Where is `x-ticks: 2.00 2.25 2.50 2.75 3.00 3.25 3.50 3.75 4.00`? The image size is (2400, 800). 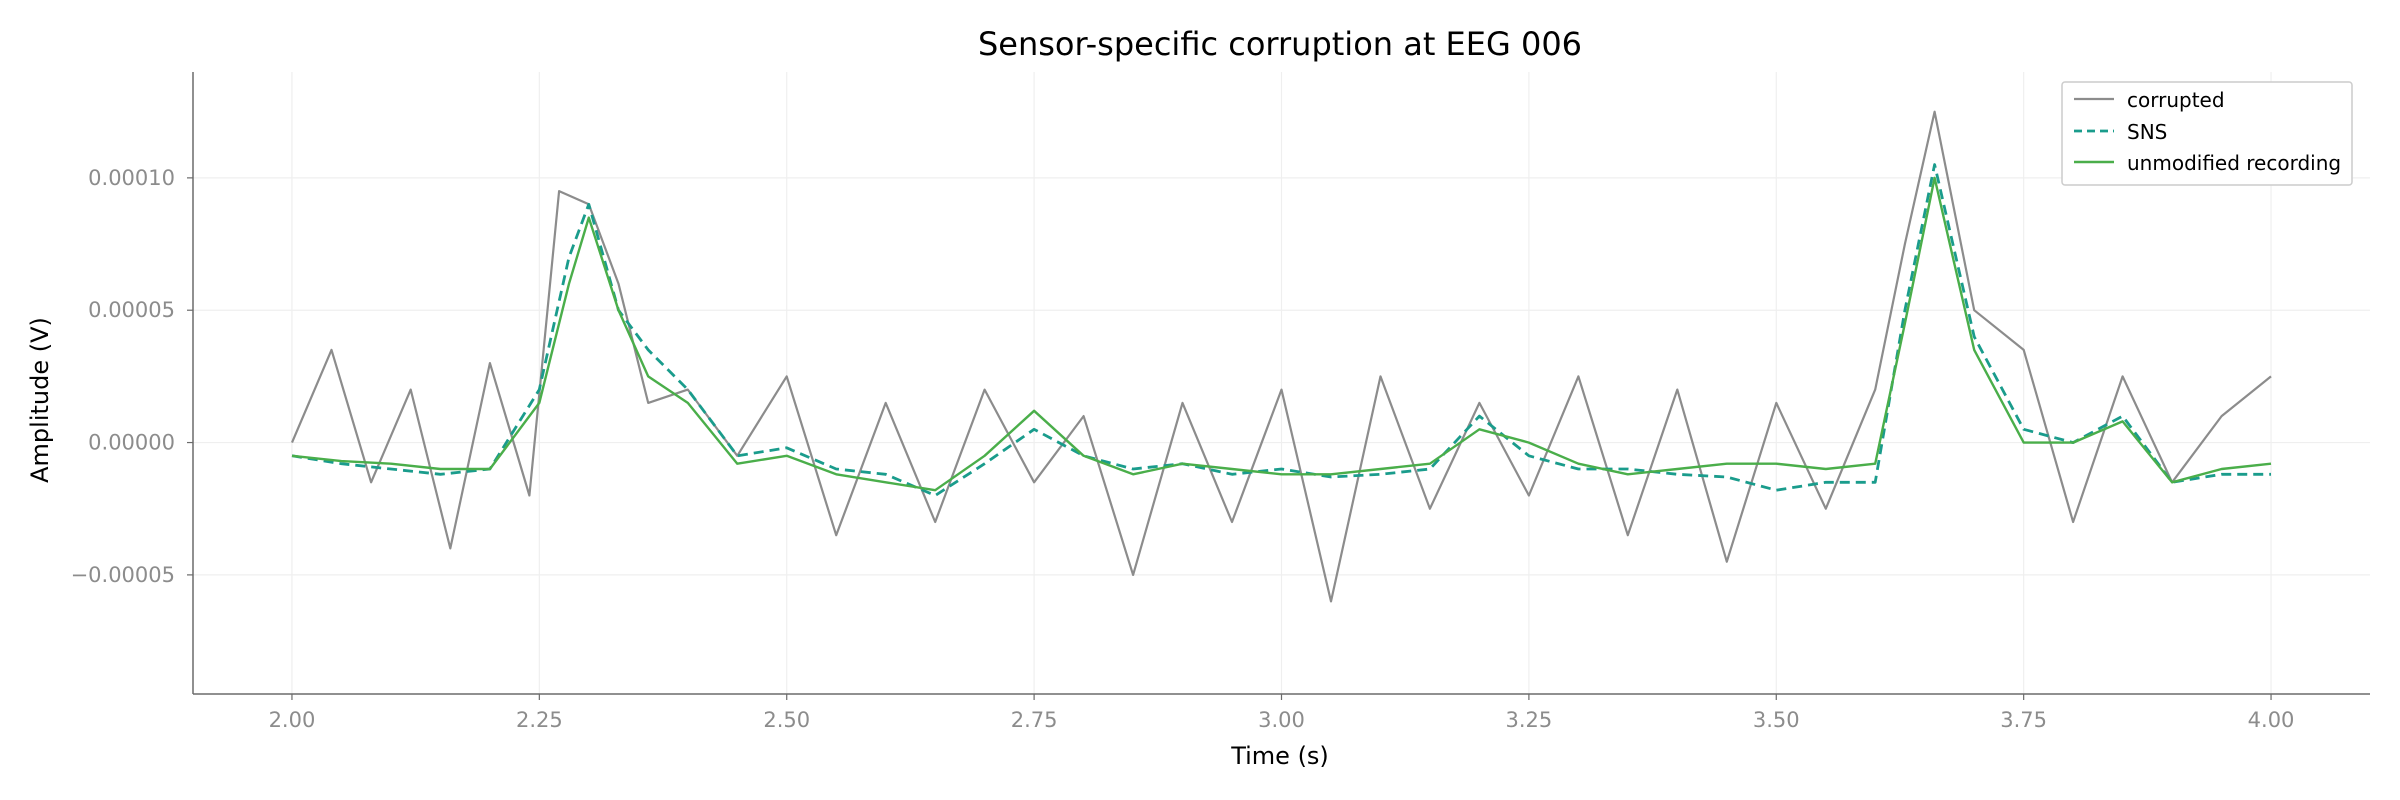
x-ticks: 2.00 2.25 2.50 2.75 3.00 3.25 3.50 3.75 4.00 is located at coordinates (1282, 713).